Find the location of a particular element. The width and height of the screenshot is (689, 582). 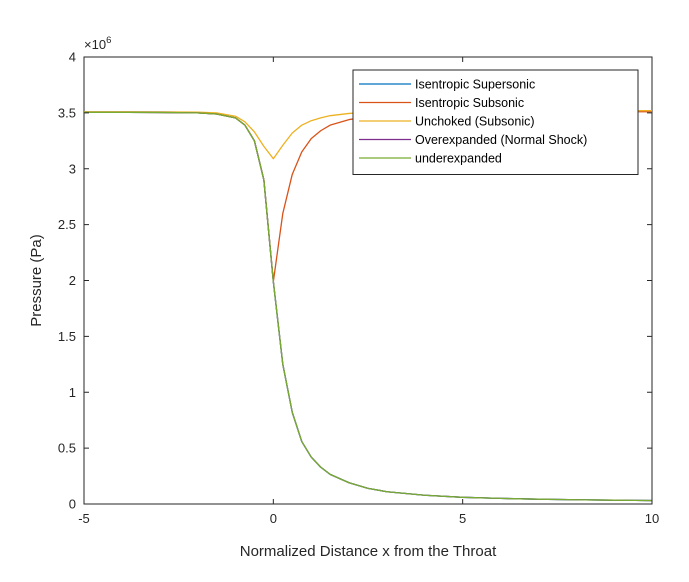

y-tick-label: 3.5 is located at coordinates (67, 112).